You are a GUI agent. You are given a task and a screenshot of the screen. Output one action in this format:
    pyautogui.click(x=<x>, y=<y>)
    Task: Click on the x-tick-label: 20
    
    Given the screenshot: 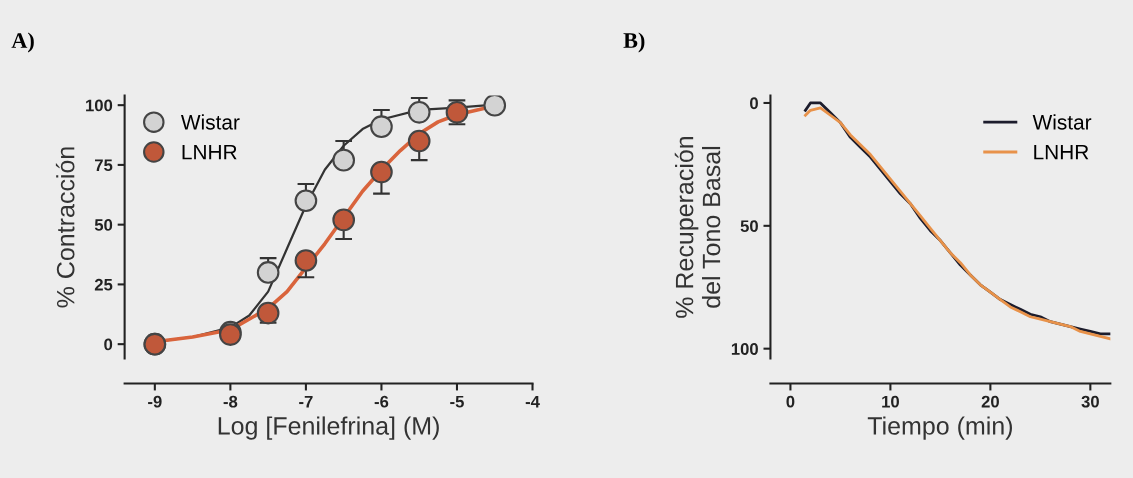 What is the action you would take?
    pyautogui.click(x=990, y=401)
    